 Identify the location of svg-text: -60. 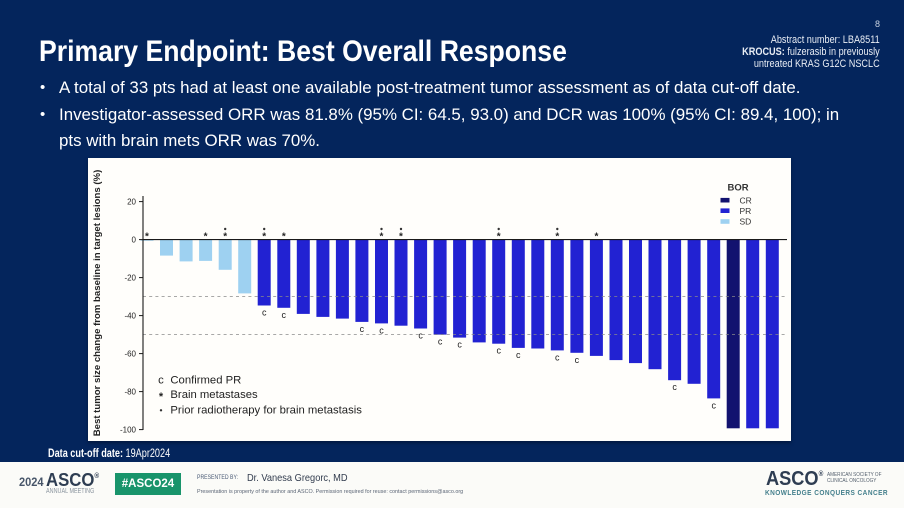
(130, 353).